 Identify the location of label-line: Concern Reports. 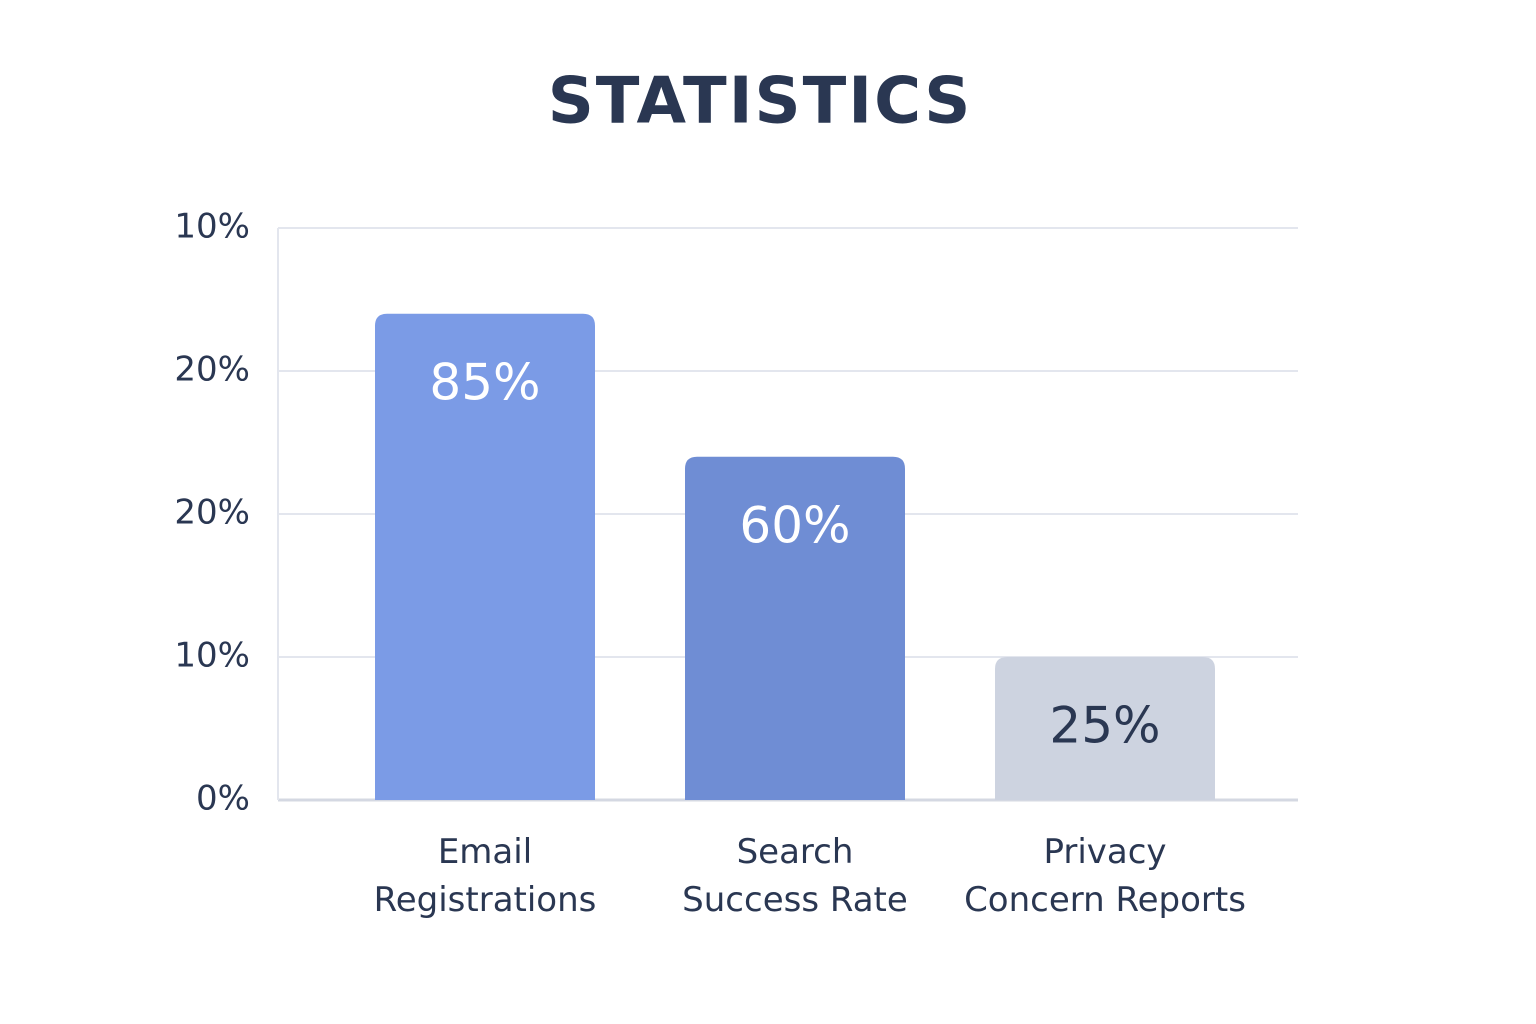
(1105, 900).